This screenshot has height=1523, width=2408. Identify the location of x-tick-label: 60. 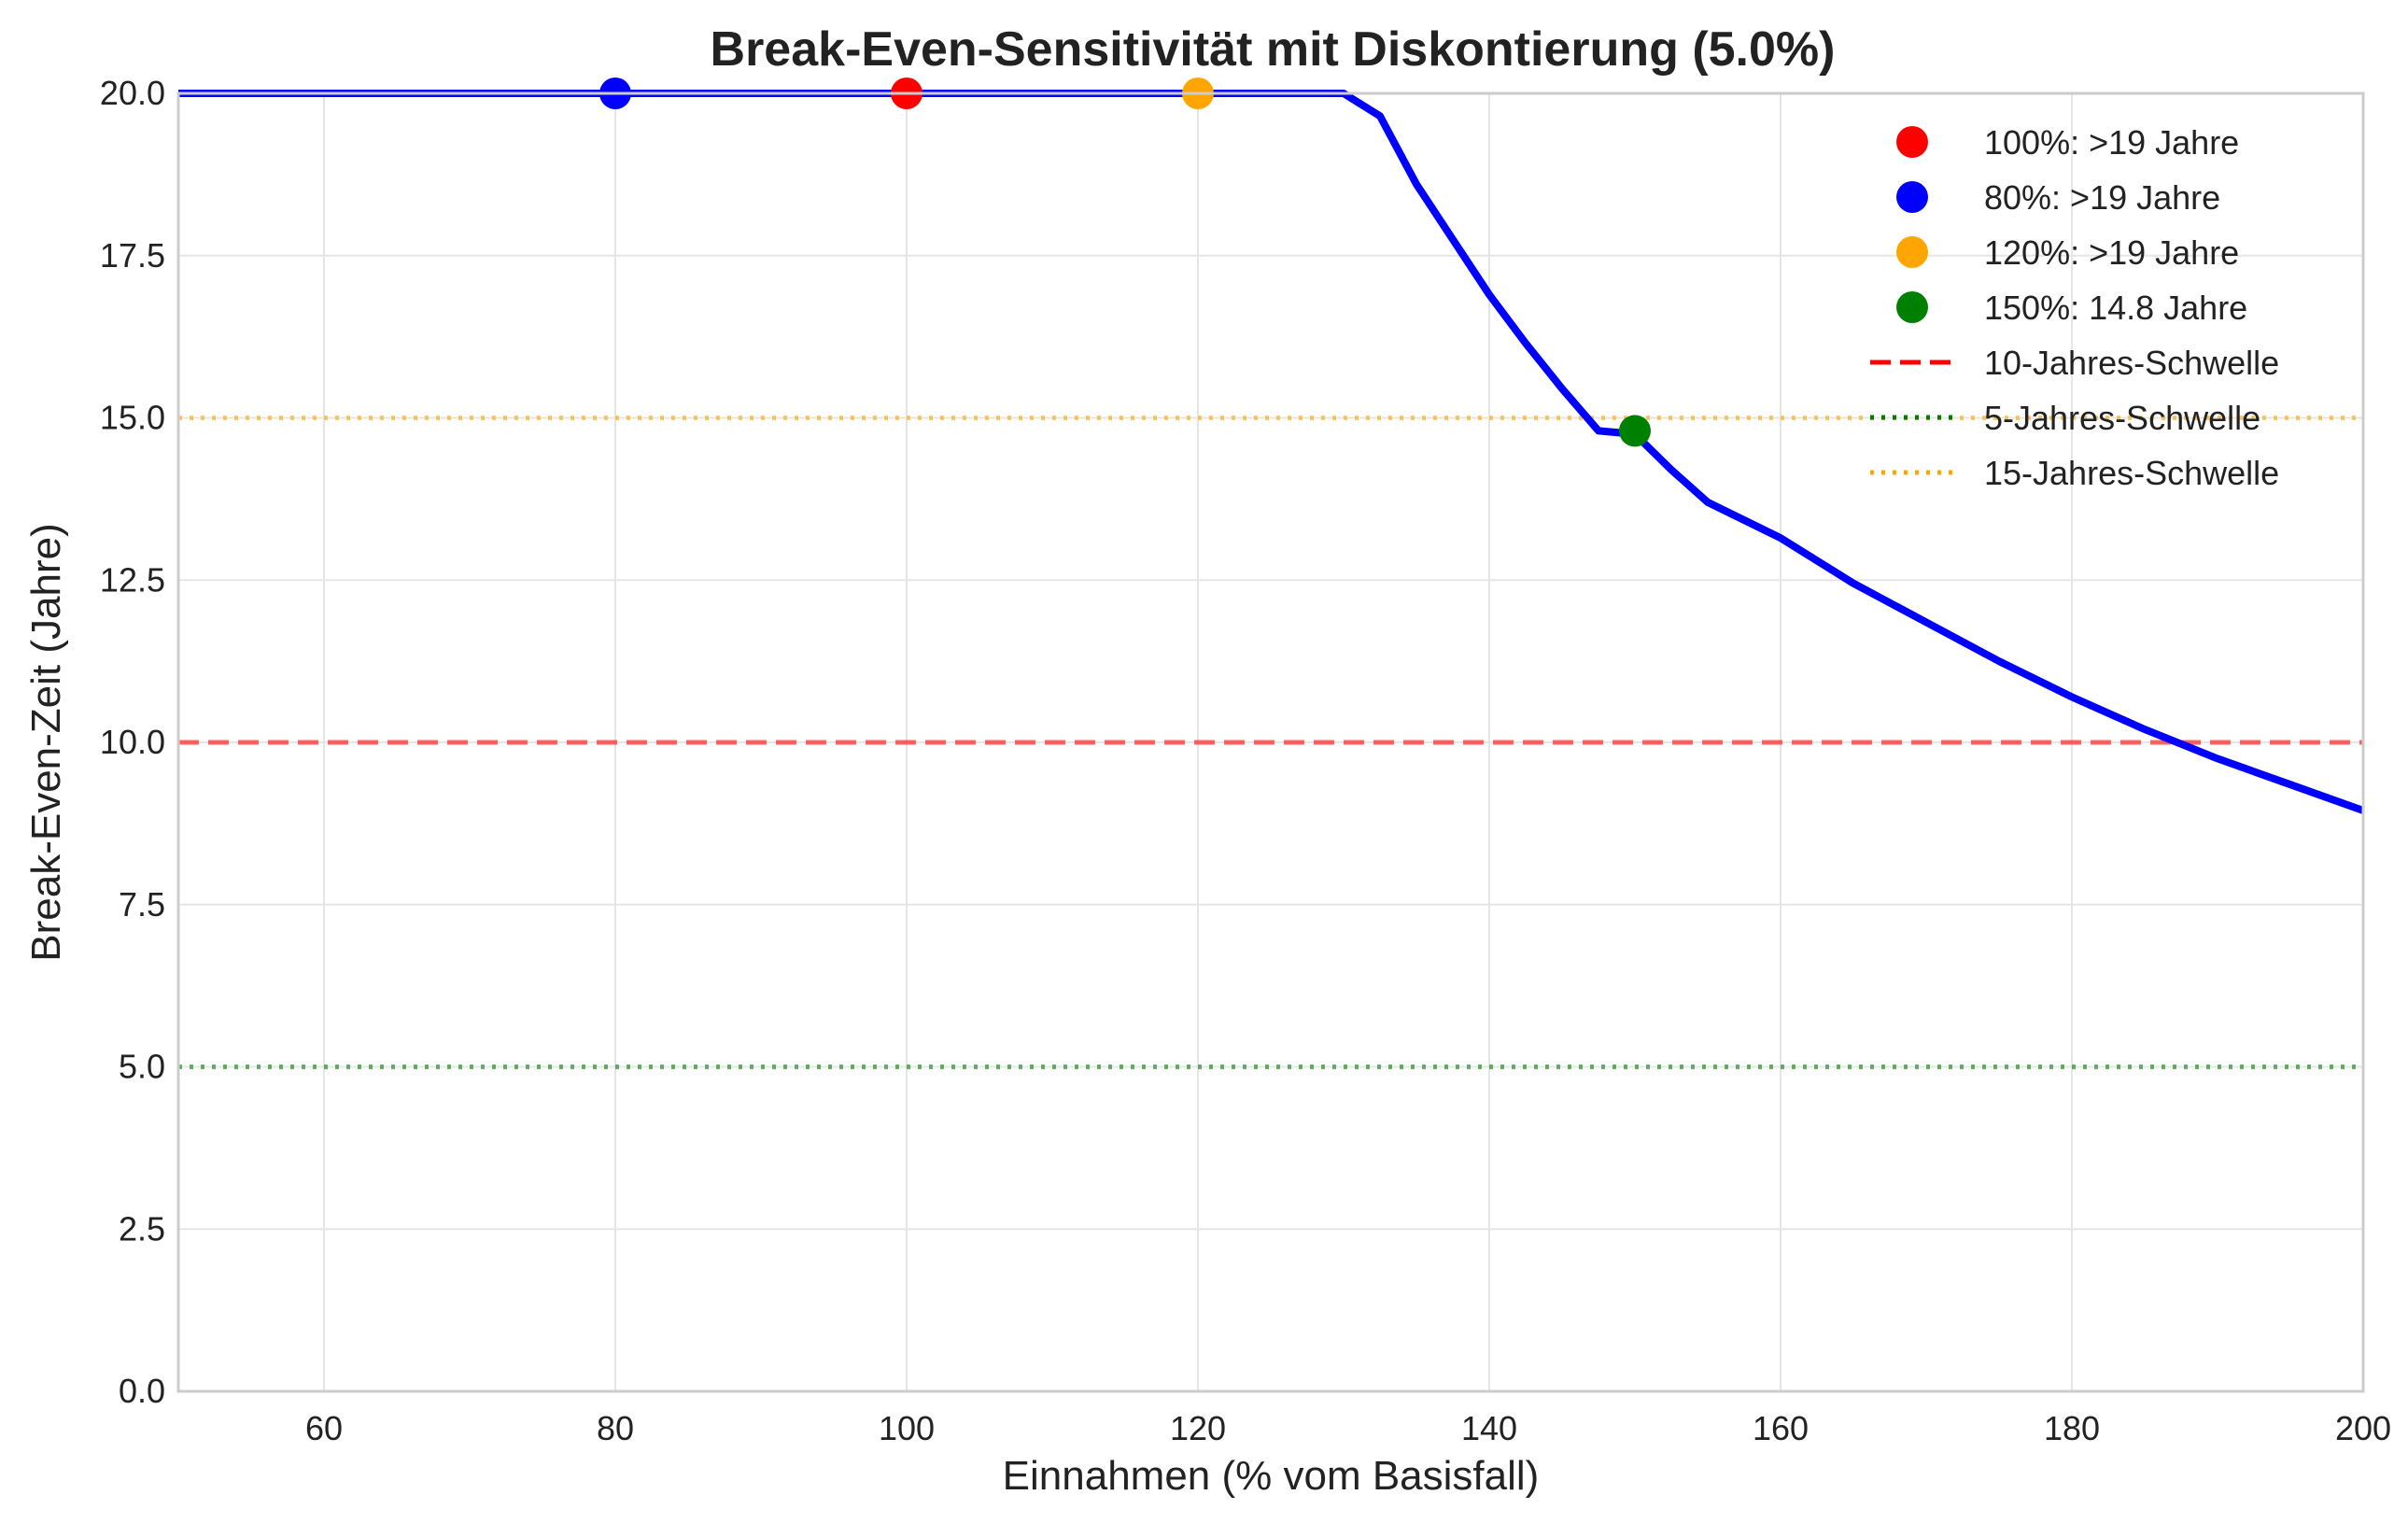
(324, 1428).